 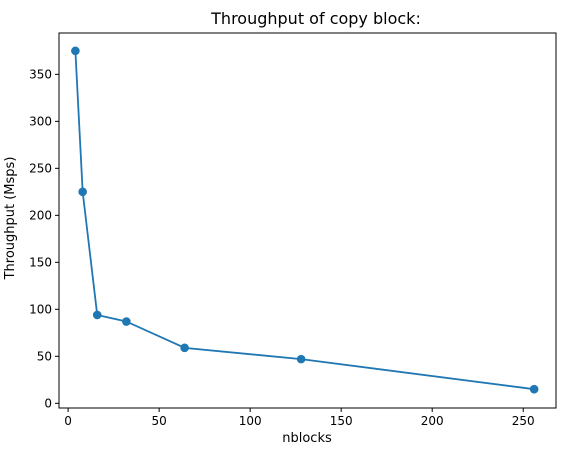 What do you see at coordinates (40, 309) in the screenshot?
I see `y-tick-label: 100` at bounding box center [40, 309].